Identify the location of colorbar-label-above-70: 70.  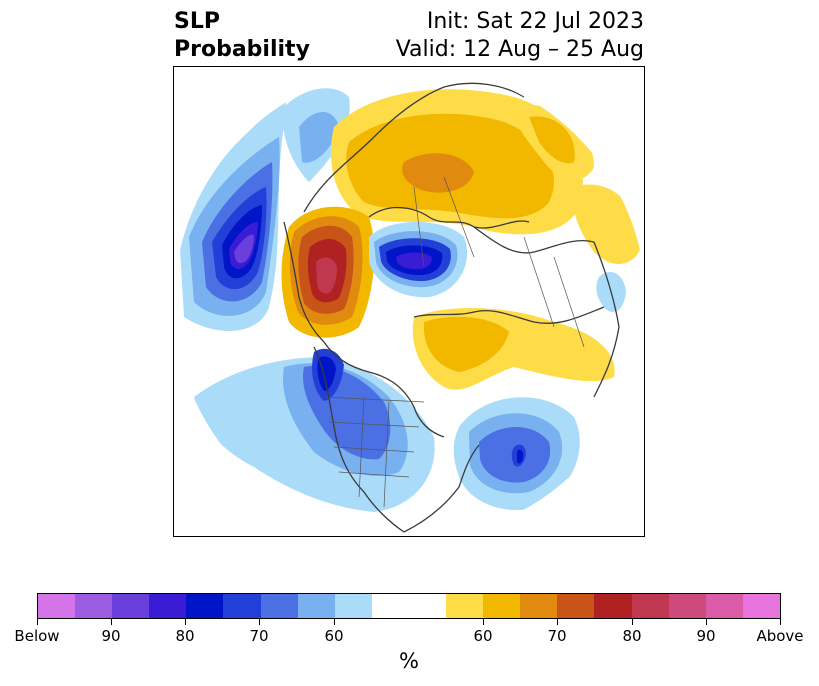
(557, 636).